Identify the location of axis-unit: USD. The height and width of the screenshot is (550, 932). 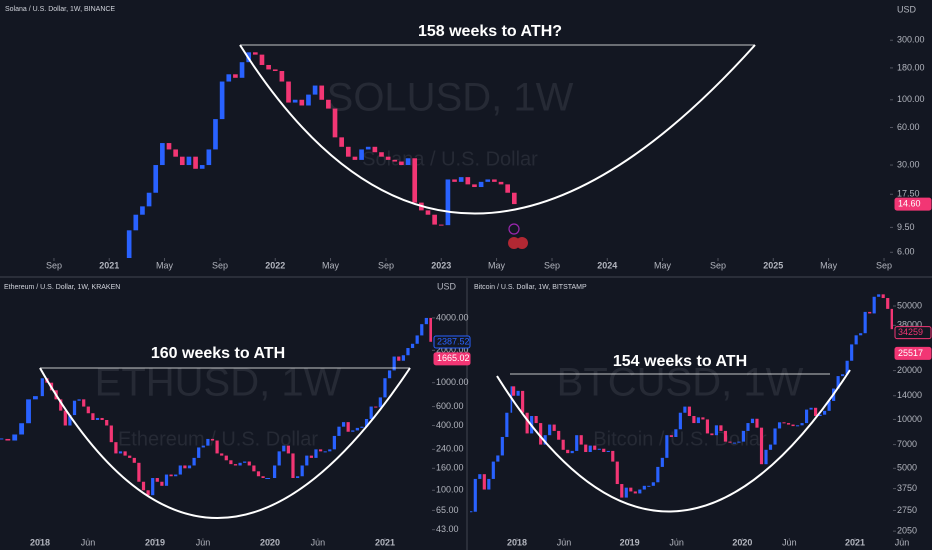
(907, 9).